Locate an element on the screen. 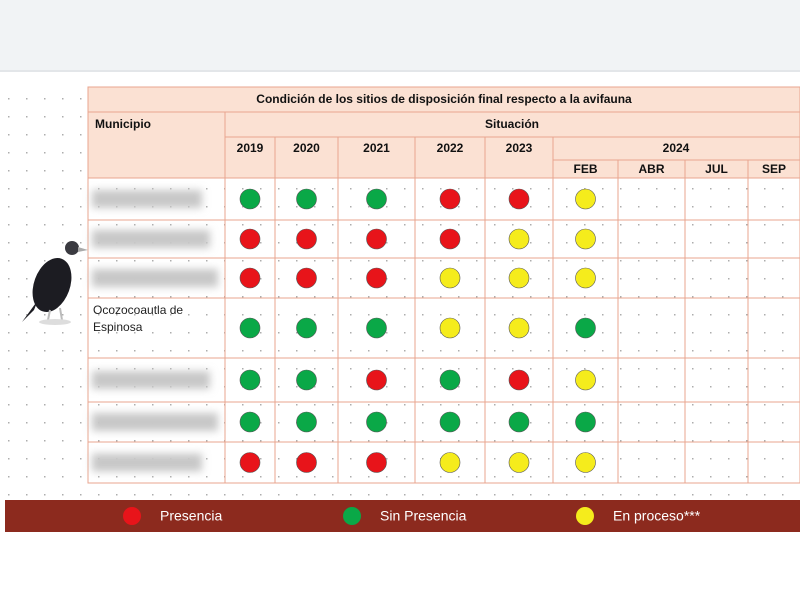 This screenshot has width=800, height=600. top-band is located at coordinates (400, 35).